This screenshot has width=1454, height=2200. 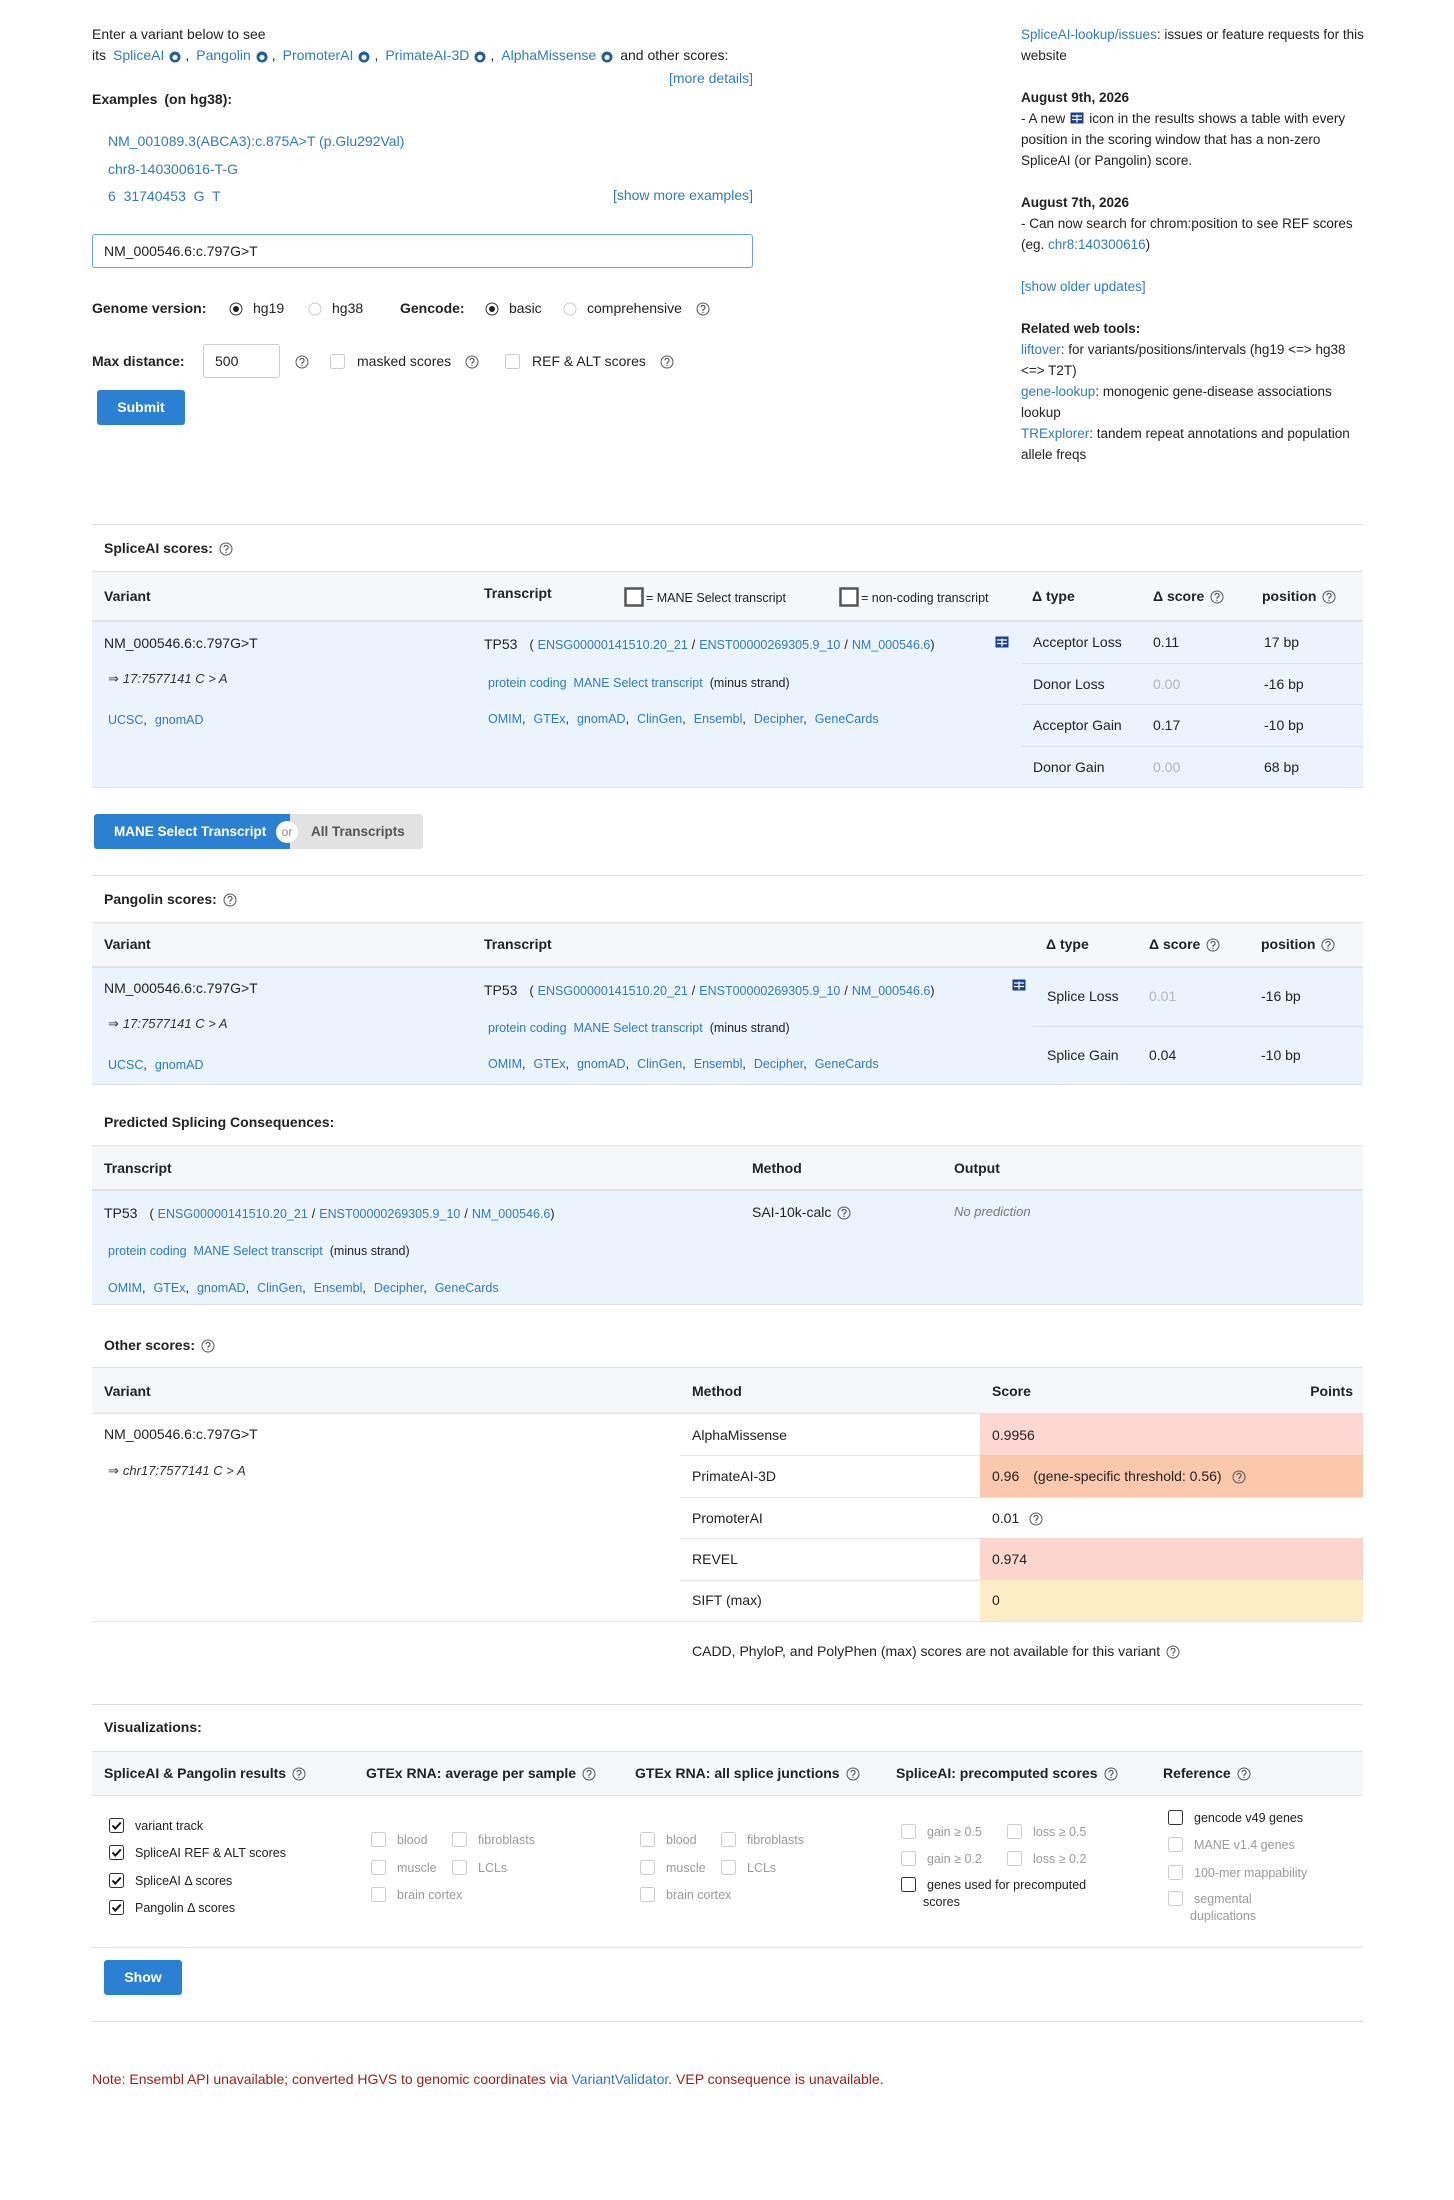 I want to click on checkbox-item: SpliceAI REF & ALT scores, so click(x=195, y=1852).